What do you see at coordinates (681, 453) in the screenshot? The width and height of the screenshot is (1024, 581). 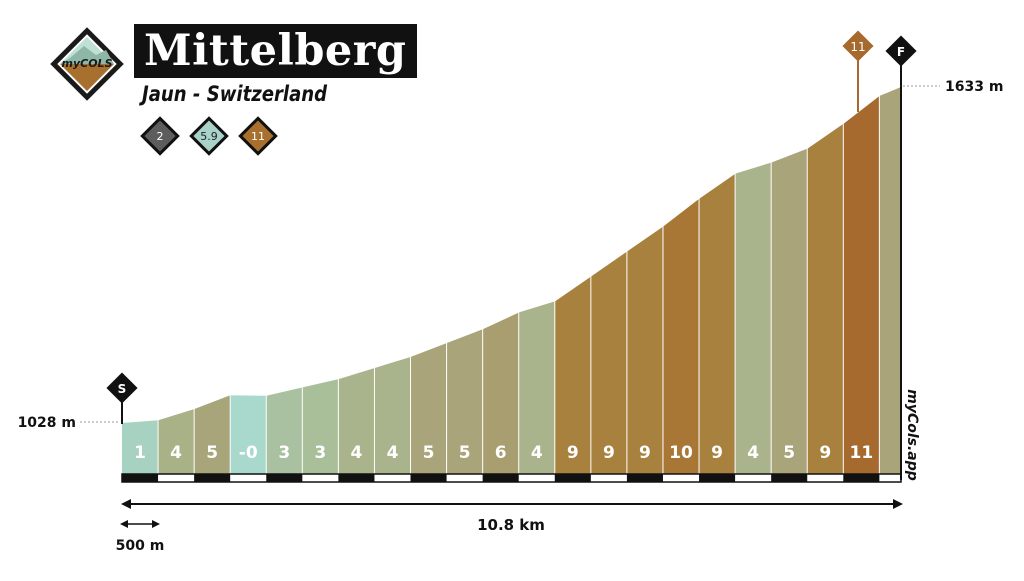 I see `grade-label: 10` at bounding box center [681, 453].